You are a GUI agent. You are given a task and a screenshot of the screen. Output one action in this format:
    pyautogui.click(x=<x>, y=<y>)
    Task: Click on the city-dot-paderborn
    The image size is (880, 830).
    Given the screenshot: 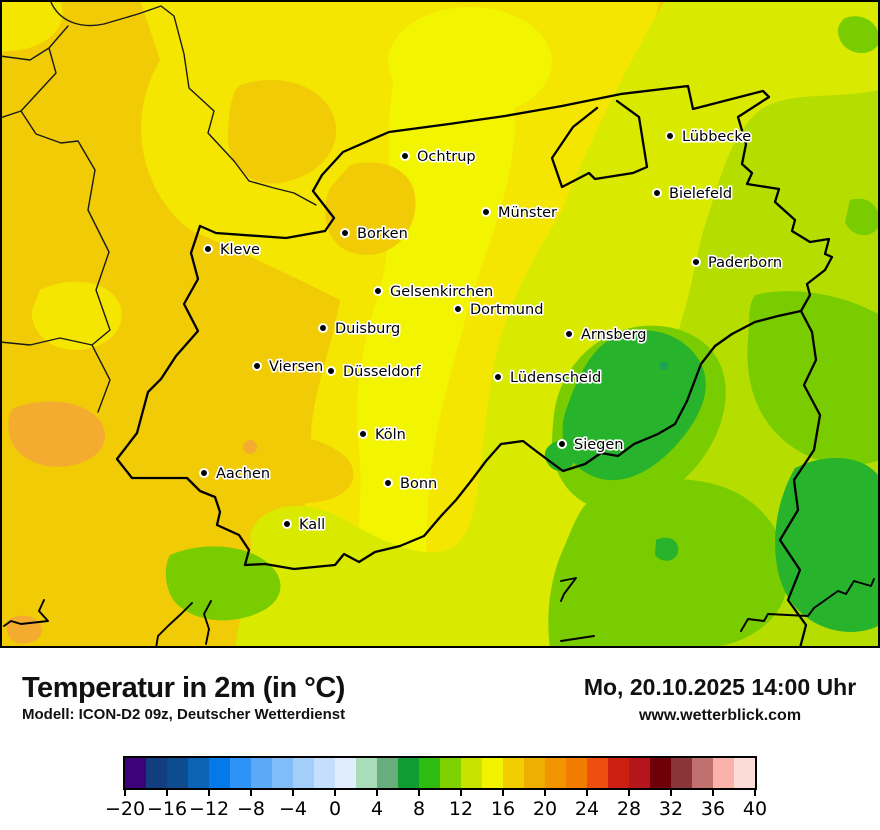 What is the action you would take?
    pyautogui.click(x=696, y=262)
    